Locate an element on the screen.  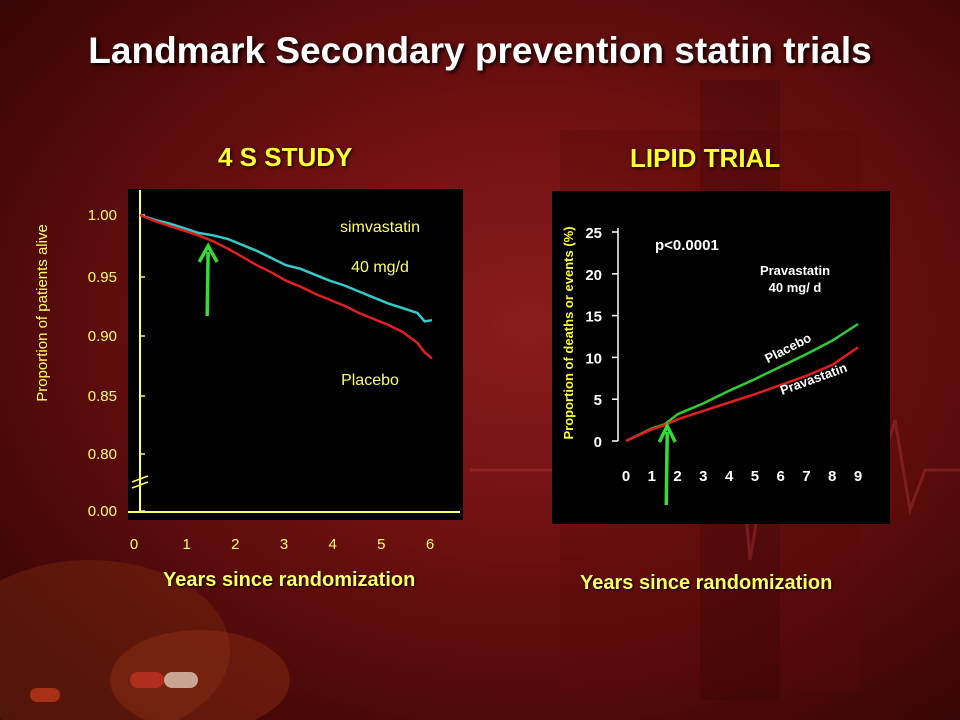
chart-1-annotation-simvastatin: simvastatin is located at coordinates (380, 227).